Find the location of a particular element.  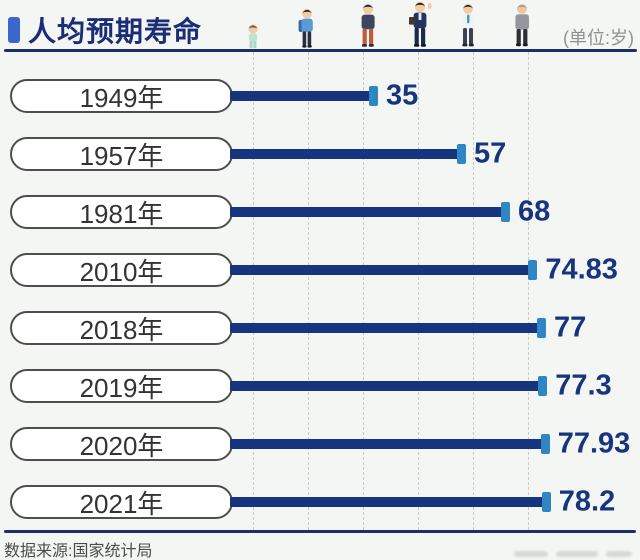

year-label-pill: 2021年 is located at coordinates (121, 502).